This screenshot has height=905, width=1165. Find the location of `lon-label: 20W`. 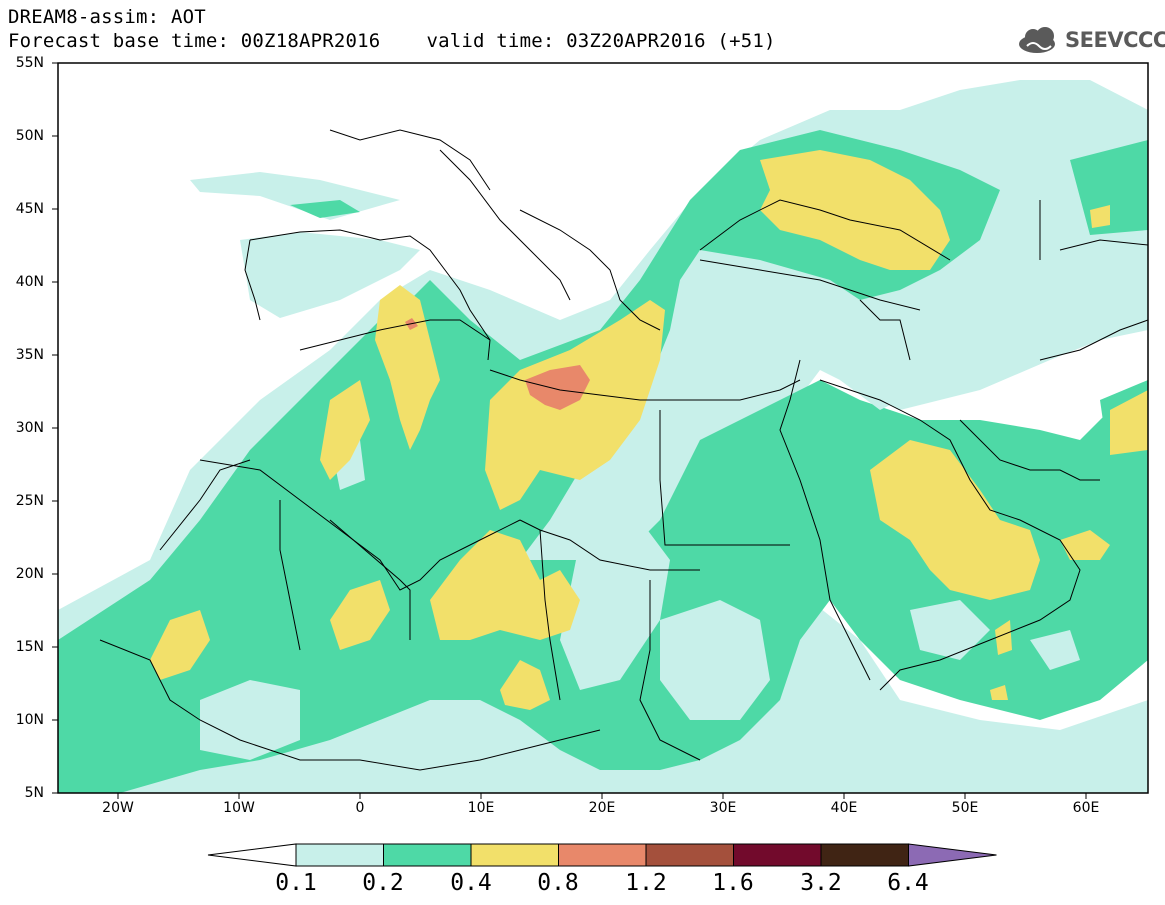

lon-label: 20W is located at coordinates (118, 808).